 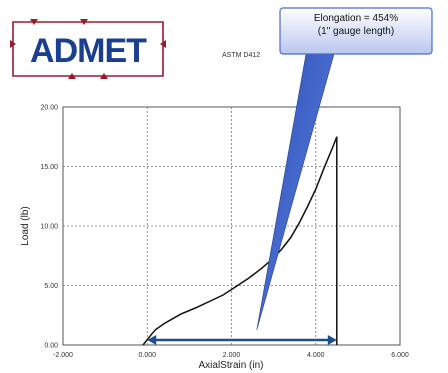 I want to click on arrow-head-left, so click(x=152, y=340).